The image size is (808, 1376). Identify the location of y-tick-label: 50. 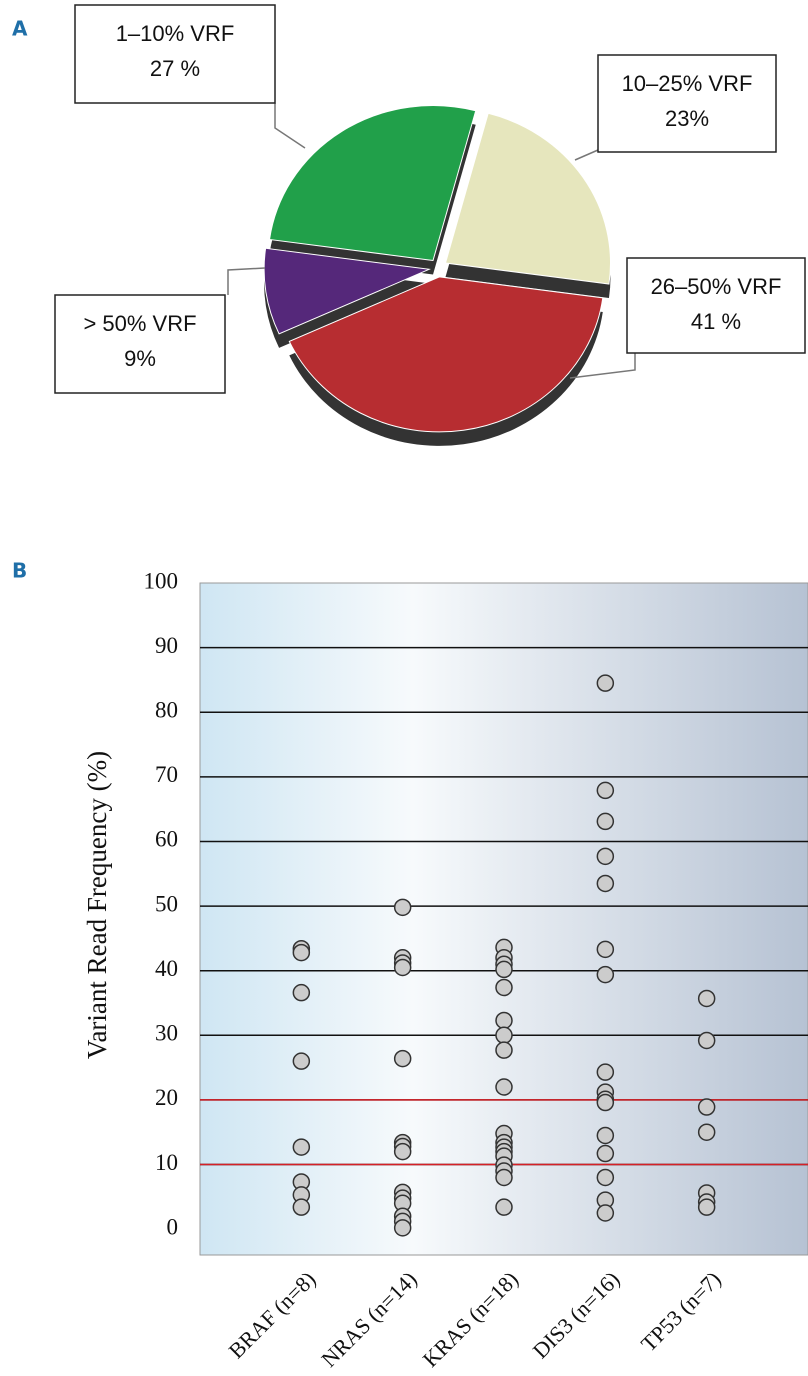
(166, 903).